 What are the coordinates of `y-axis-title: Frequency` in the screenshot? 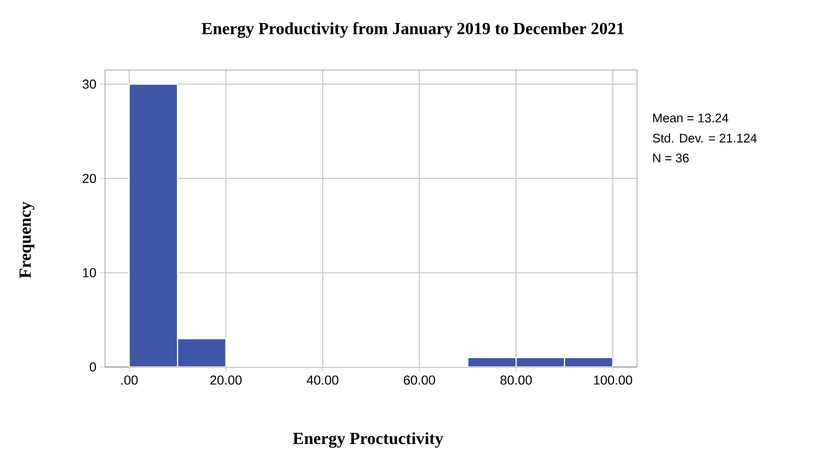 It's located at (27, 240).